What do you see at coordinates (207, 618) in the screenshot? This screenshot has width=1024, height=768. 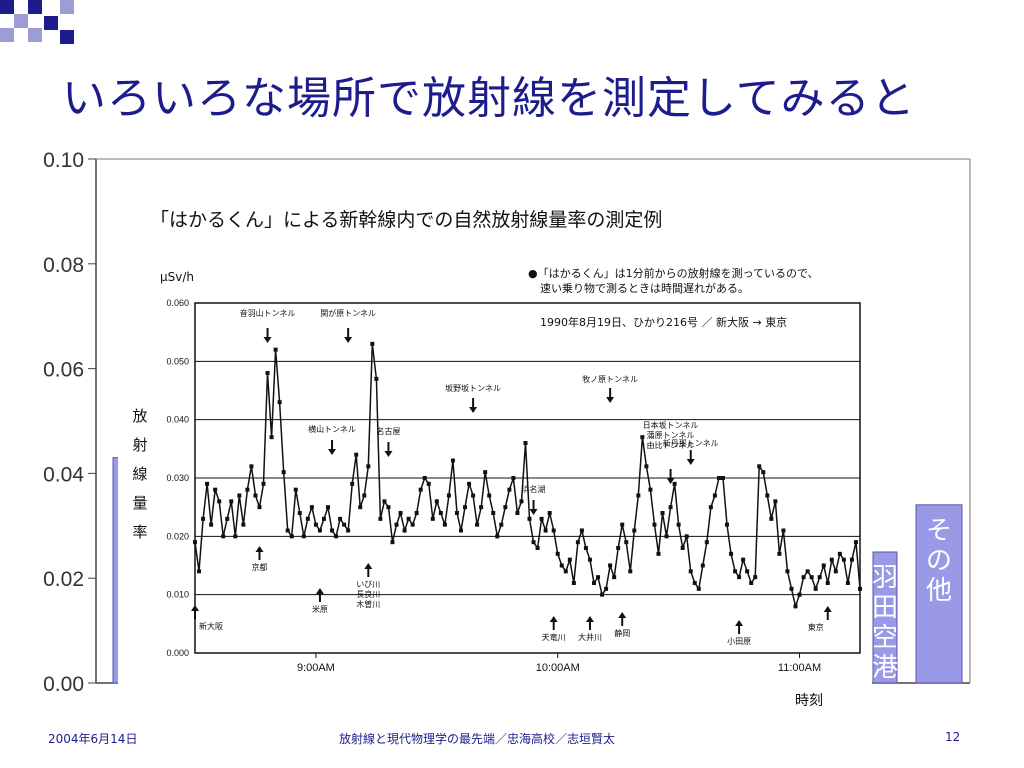 I see `annotation: 新大阪` at bounding box center [207, 618].